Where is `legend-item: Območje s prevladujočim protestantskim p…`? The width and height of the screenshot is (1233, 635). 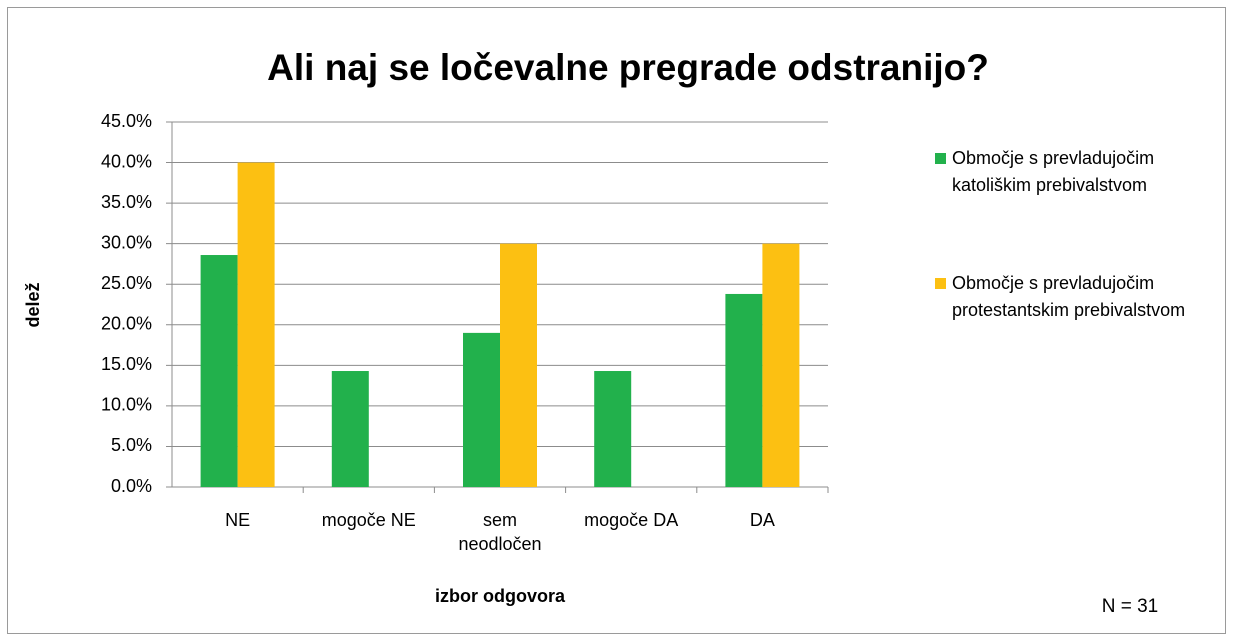
legend-item: Območje s prevladujočim protestantskim p… is located at coordinates (1081, 297).